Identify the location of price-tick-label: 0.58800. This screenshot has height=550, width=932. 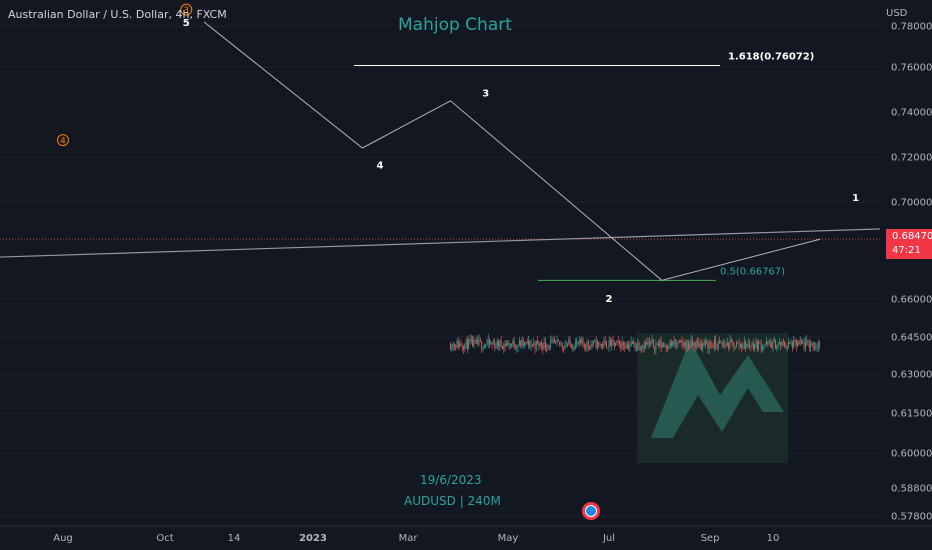
(911, 489).